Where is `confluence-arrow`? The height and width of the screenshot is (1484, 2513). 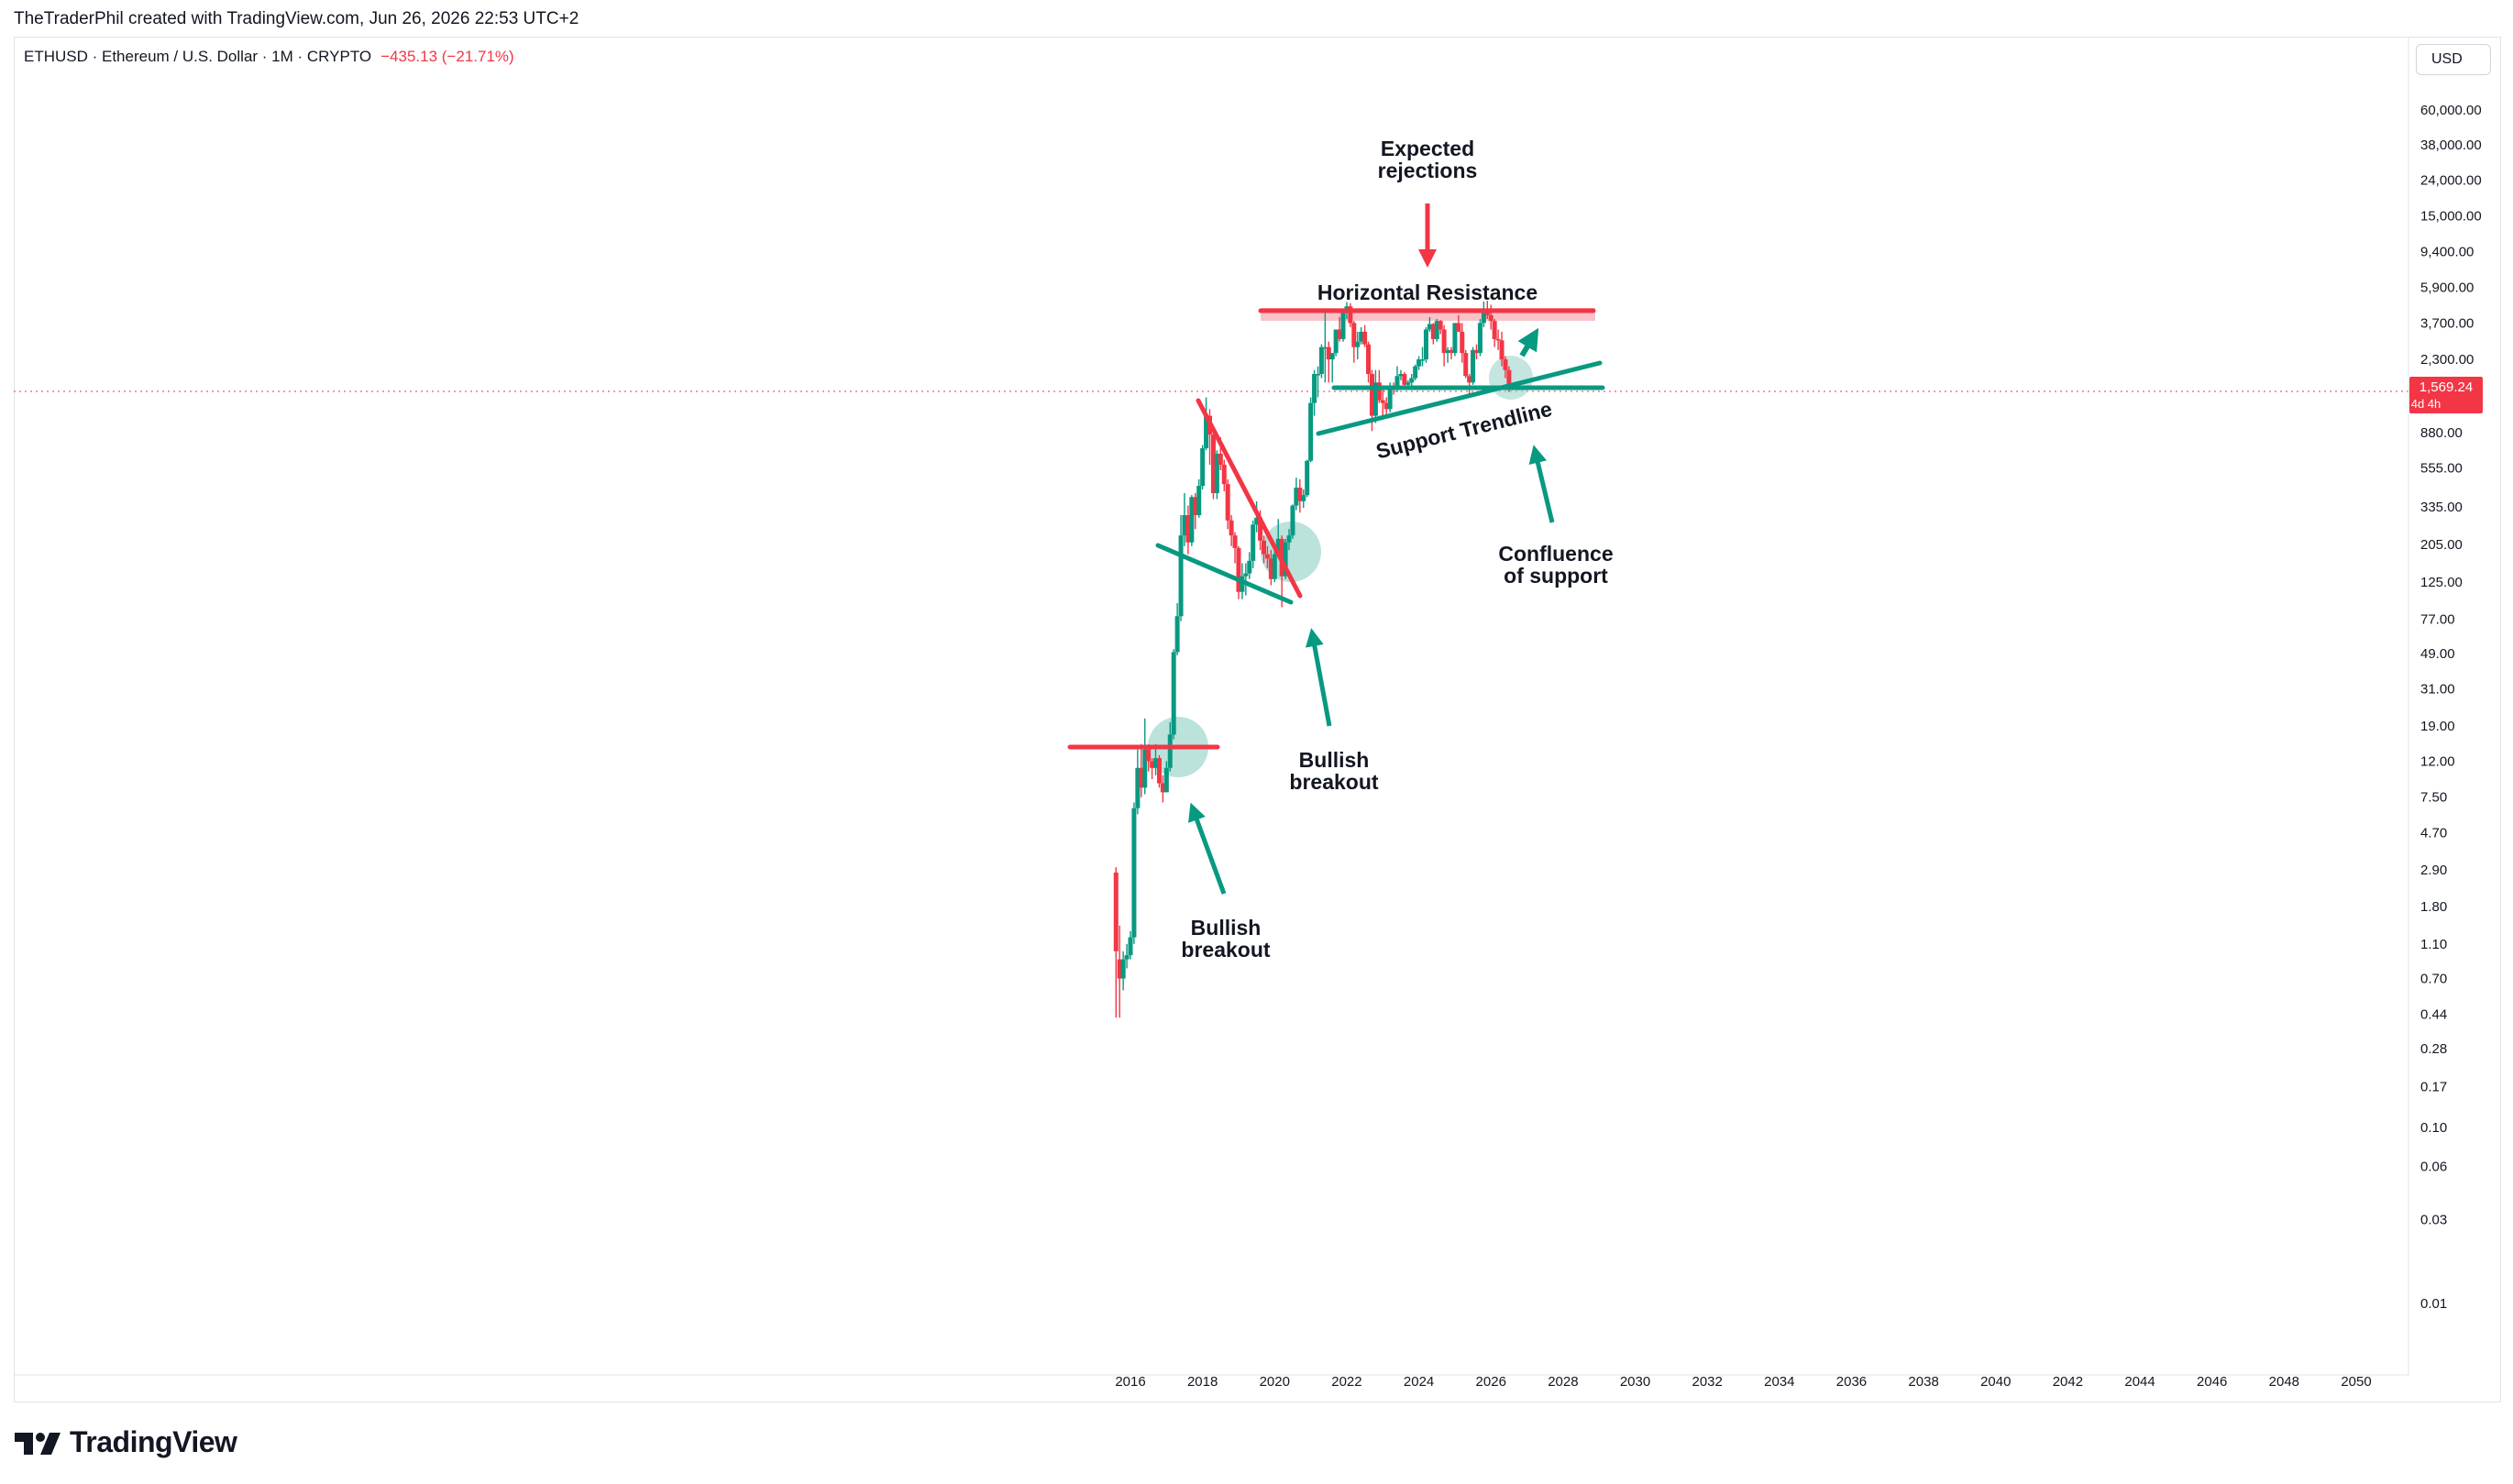 confluence-arrow is located at coordinates (1541, 484).